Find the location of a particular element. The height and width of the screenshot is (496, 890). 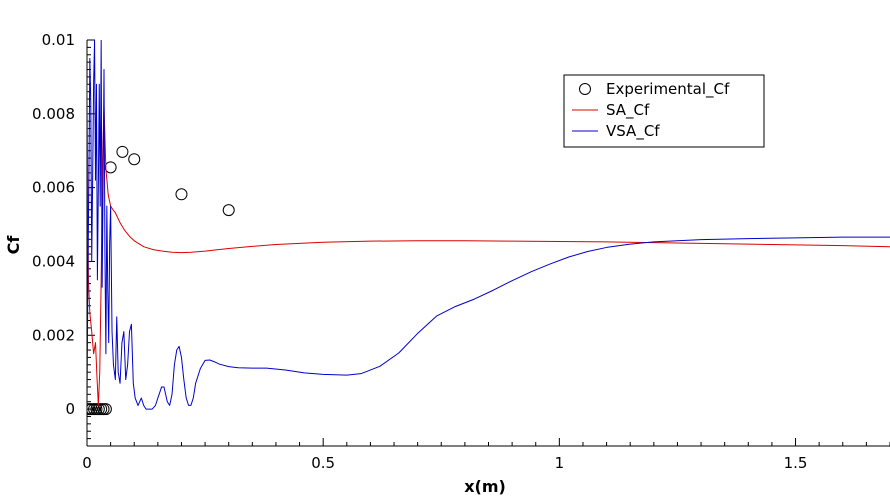

legend-label-vsa-cf: VSA_Cf is located at coordinates (633, 131).